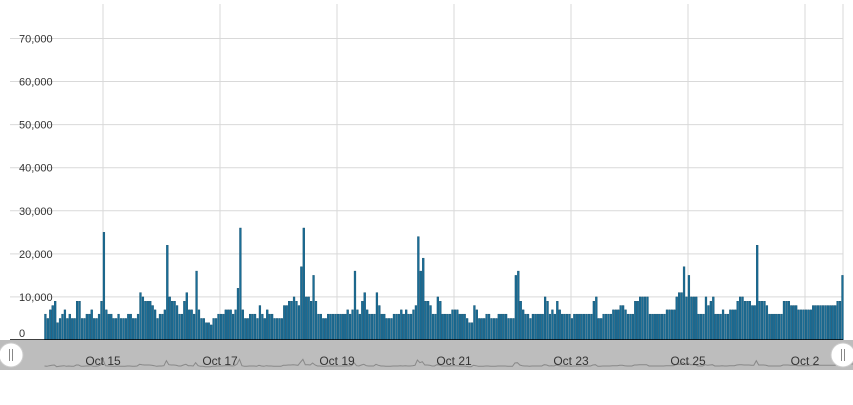 The image size is (853, 405). I want to click on y-tick-label: 70,000, so click(36, 39).